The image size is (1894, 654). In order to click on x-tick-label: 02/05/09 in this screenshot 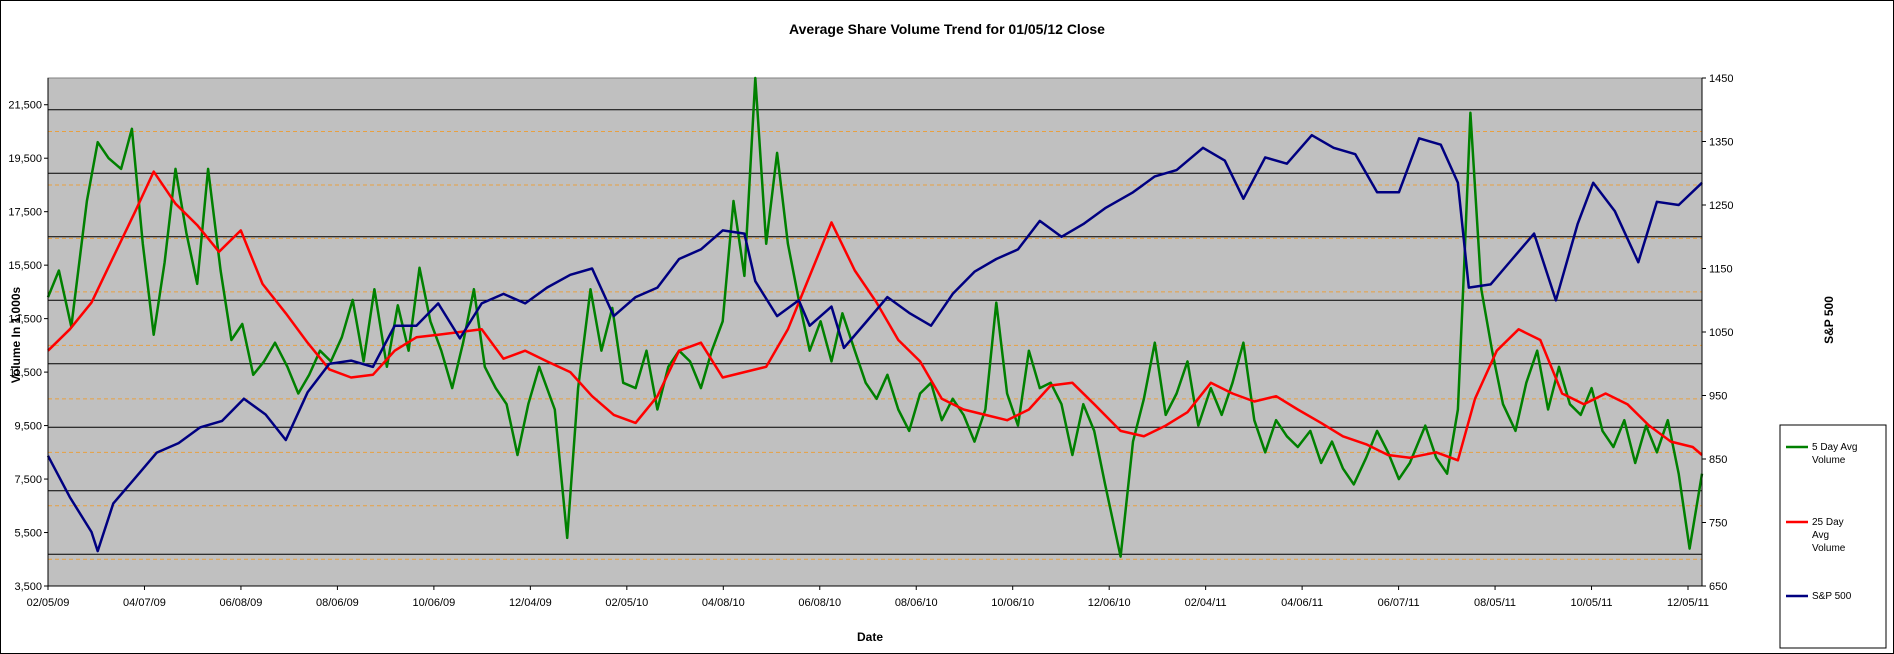, I will do `click(48, 603)`.